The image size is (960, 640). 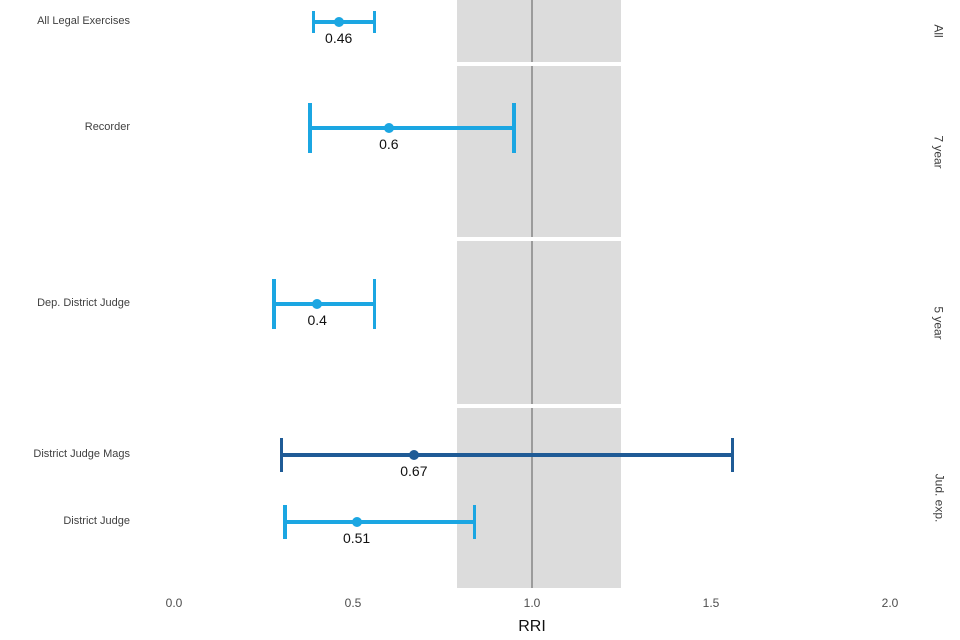 I want to click on facet-strip: All, so click(x=939, y=31).